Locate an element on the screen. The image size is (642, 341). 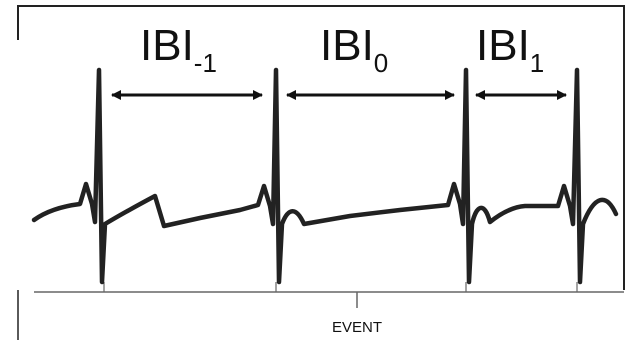
event-label: EVENT is located at coordinates (357, 327).